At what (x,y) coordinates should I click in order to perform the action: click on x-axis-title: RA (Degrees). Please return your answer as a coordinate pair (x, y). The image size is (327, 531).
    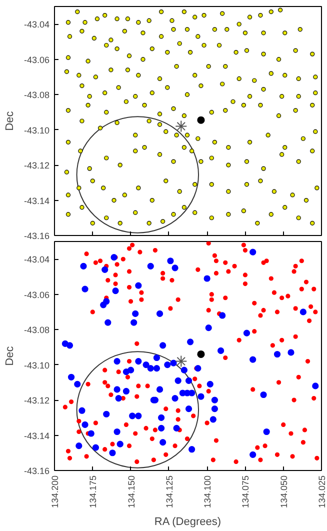
    Looking at the image, I should click on (188, 522).